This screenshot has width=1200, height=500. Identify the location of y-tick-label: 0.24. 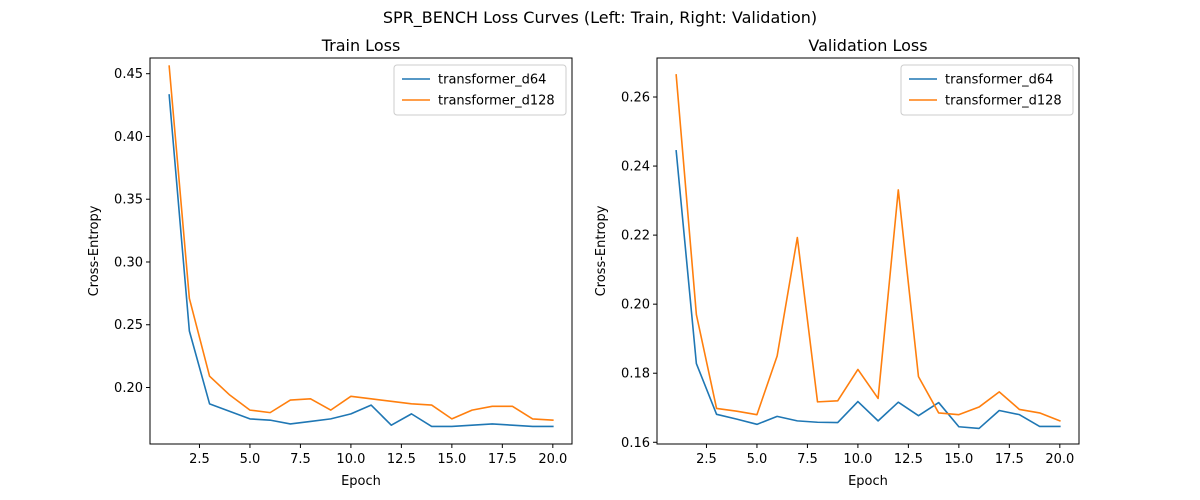
(635, 167).